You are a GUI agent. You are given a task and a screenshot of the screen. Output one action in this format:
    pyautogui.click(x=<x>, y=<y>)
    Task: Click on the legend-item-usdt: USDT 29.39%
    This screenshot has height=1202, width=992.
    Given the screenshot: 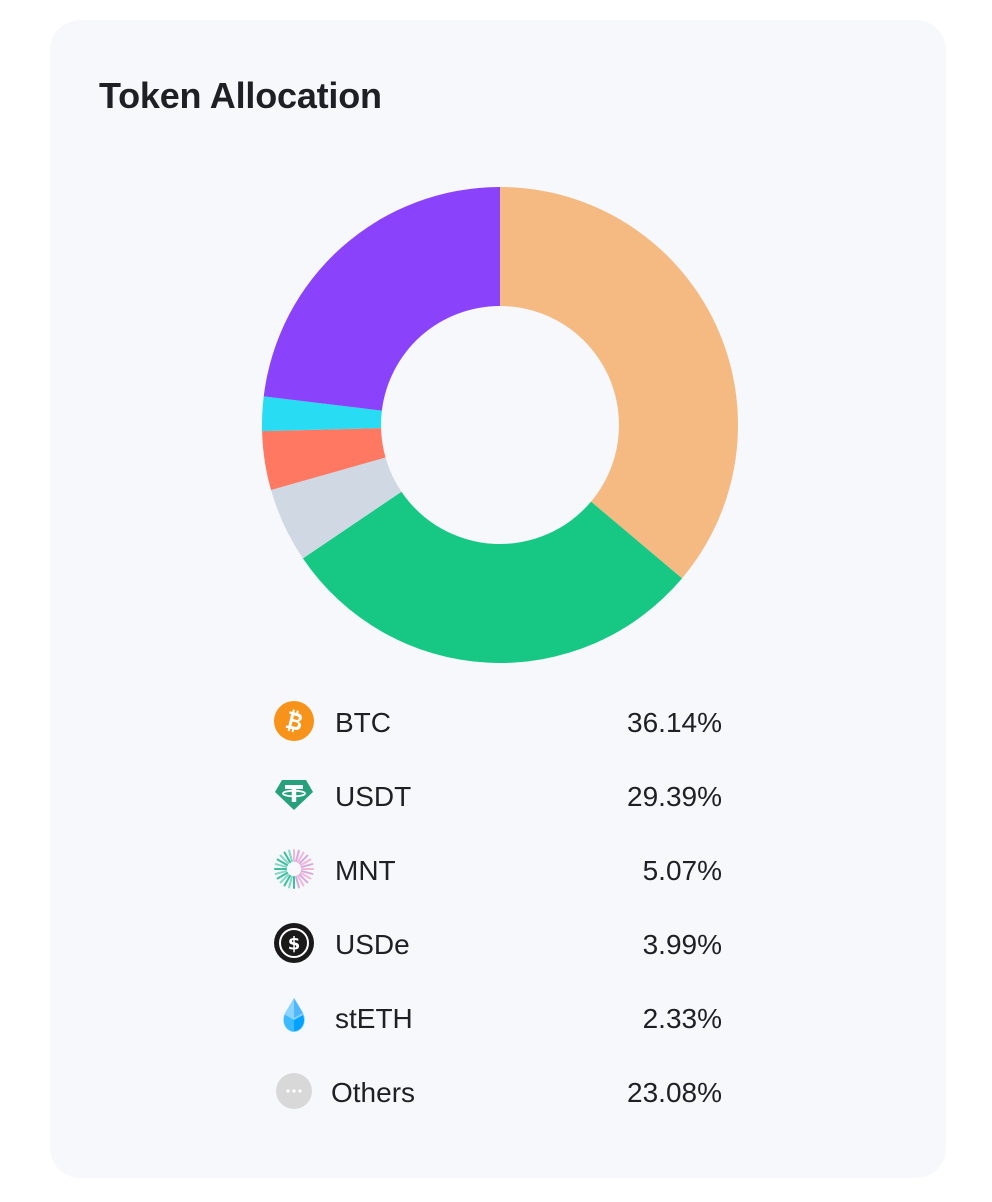 What is the action you would take?
    pyautogui.click(x=497, y=809)
    